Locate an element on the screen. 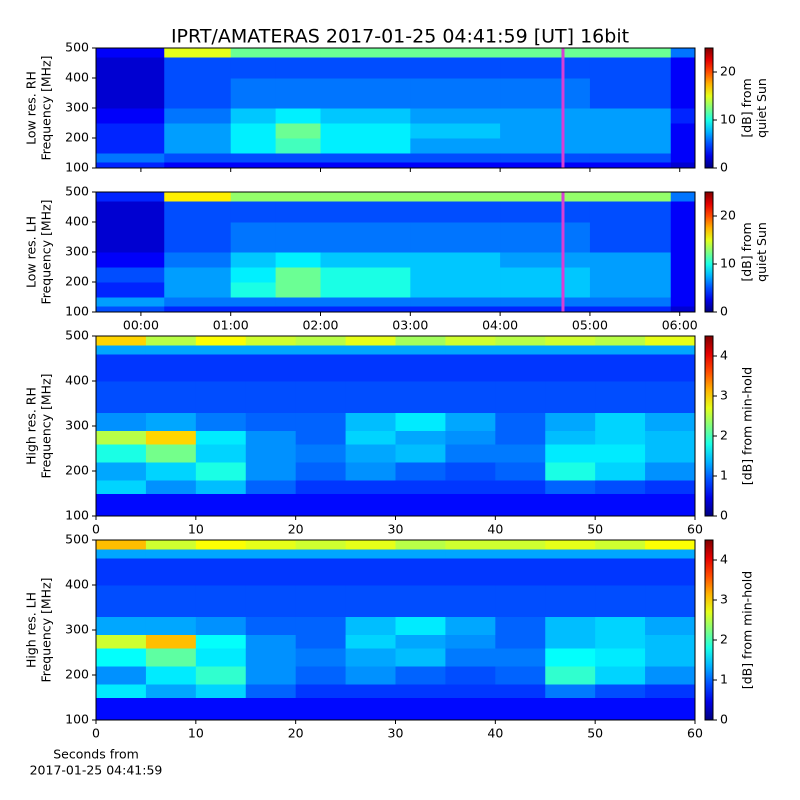  colorbar-tick-label: 2 is located at coordinates (724, 435).